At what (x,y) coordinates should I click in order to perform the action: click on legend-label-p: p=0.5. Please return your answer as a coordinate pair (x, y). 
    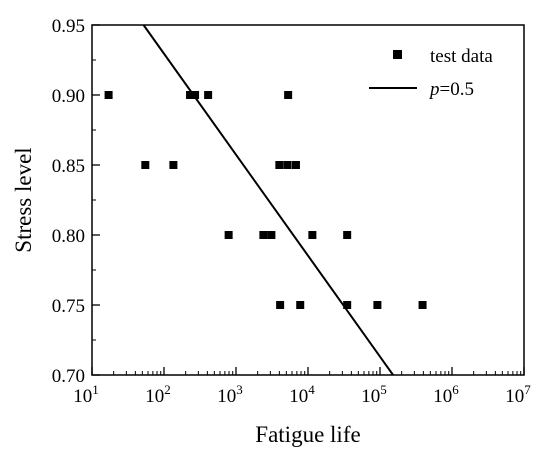
    Looking at the image, I should click on (451, 89).